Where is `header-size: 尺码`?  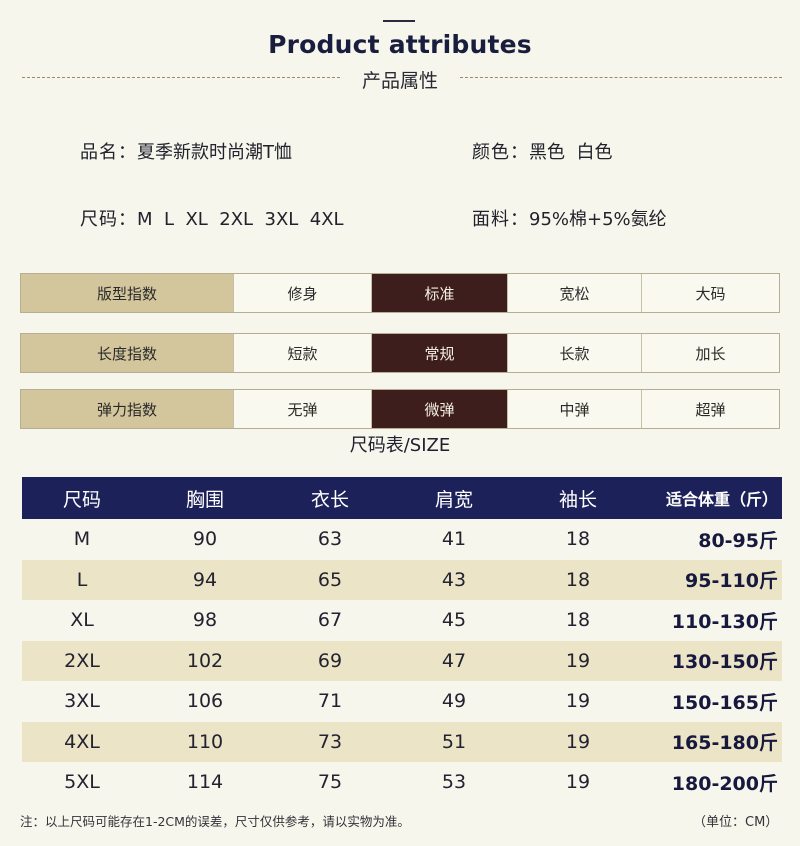 header-size: 尺码 is located at coordinates (81, 499).